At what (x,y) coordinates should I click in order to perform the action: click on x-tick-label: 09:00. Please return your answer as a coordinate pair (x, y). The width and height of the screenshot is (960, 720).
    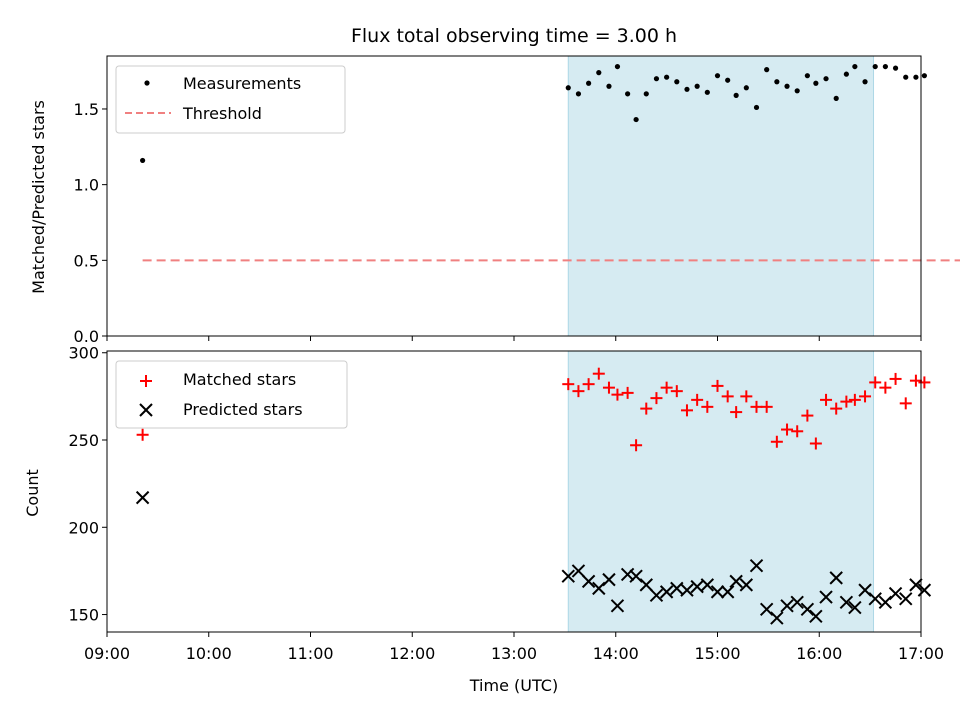
    Looking at the image, I should click on (107, 653).